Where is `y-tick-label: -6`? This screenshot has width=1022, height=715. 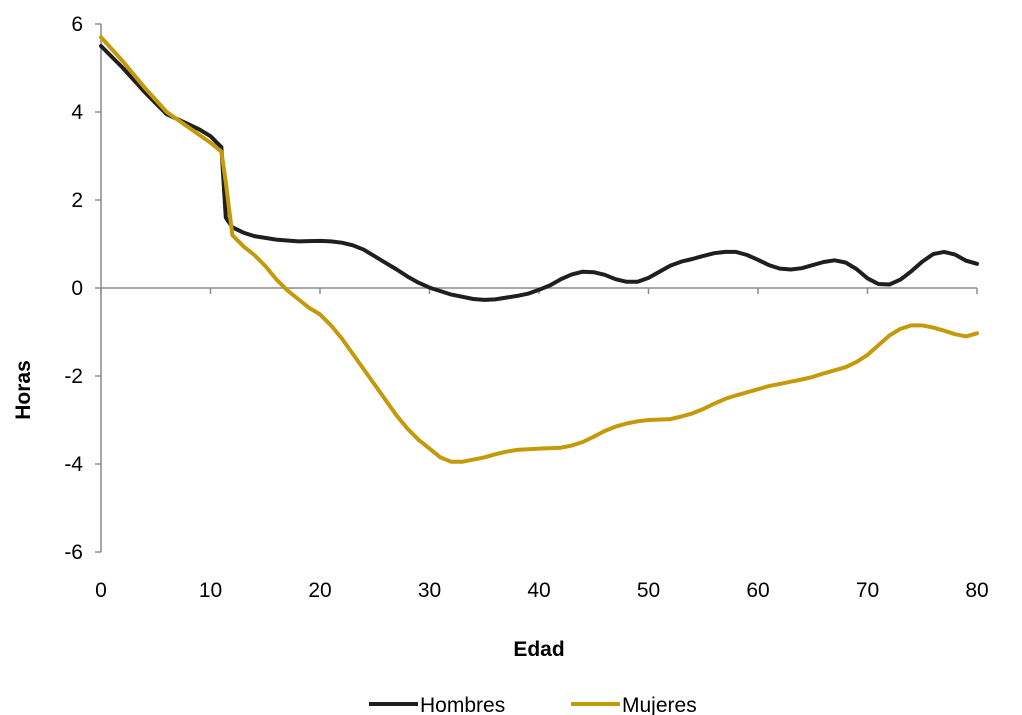 y-tick-label: -6 is located at coordinates (73, 552).